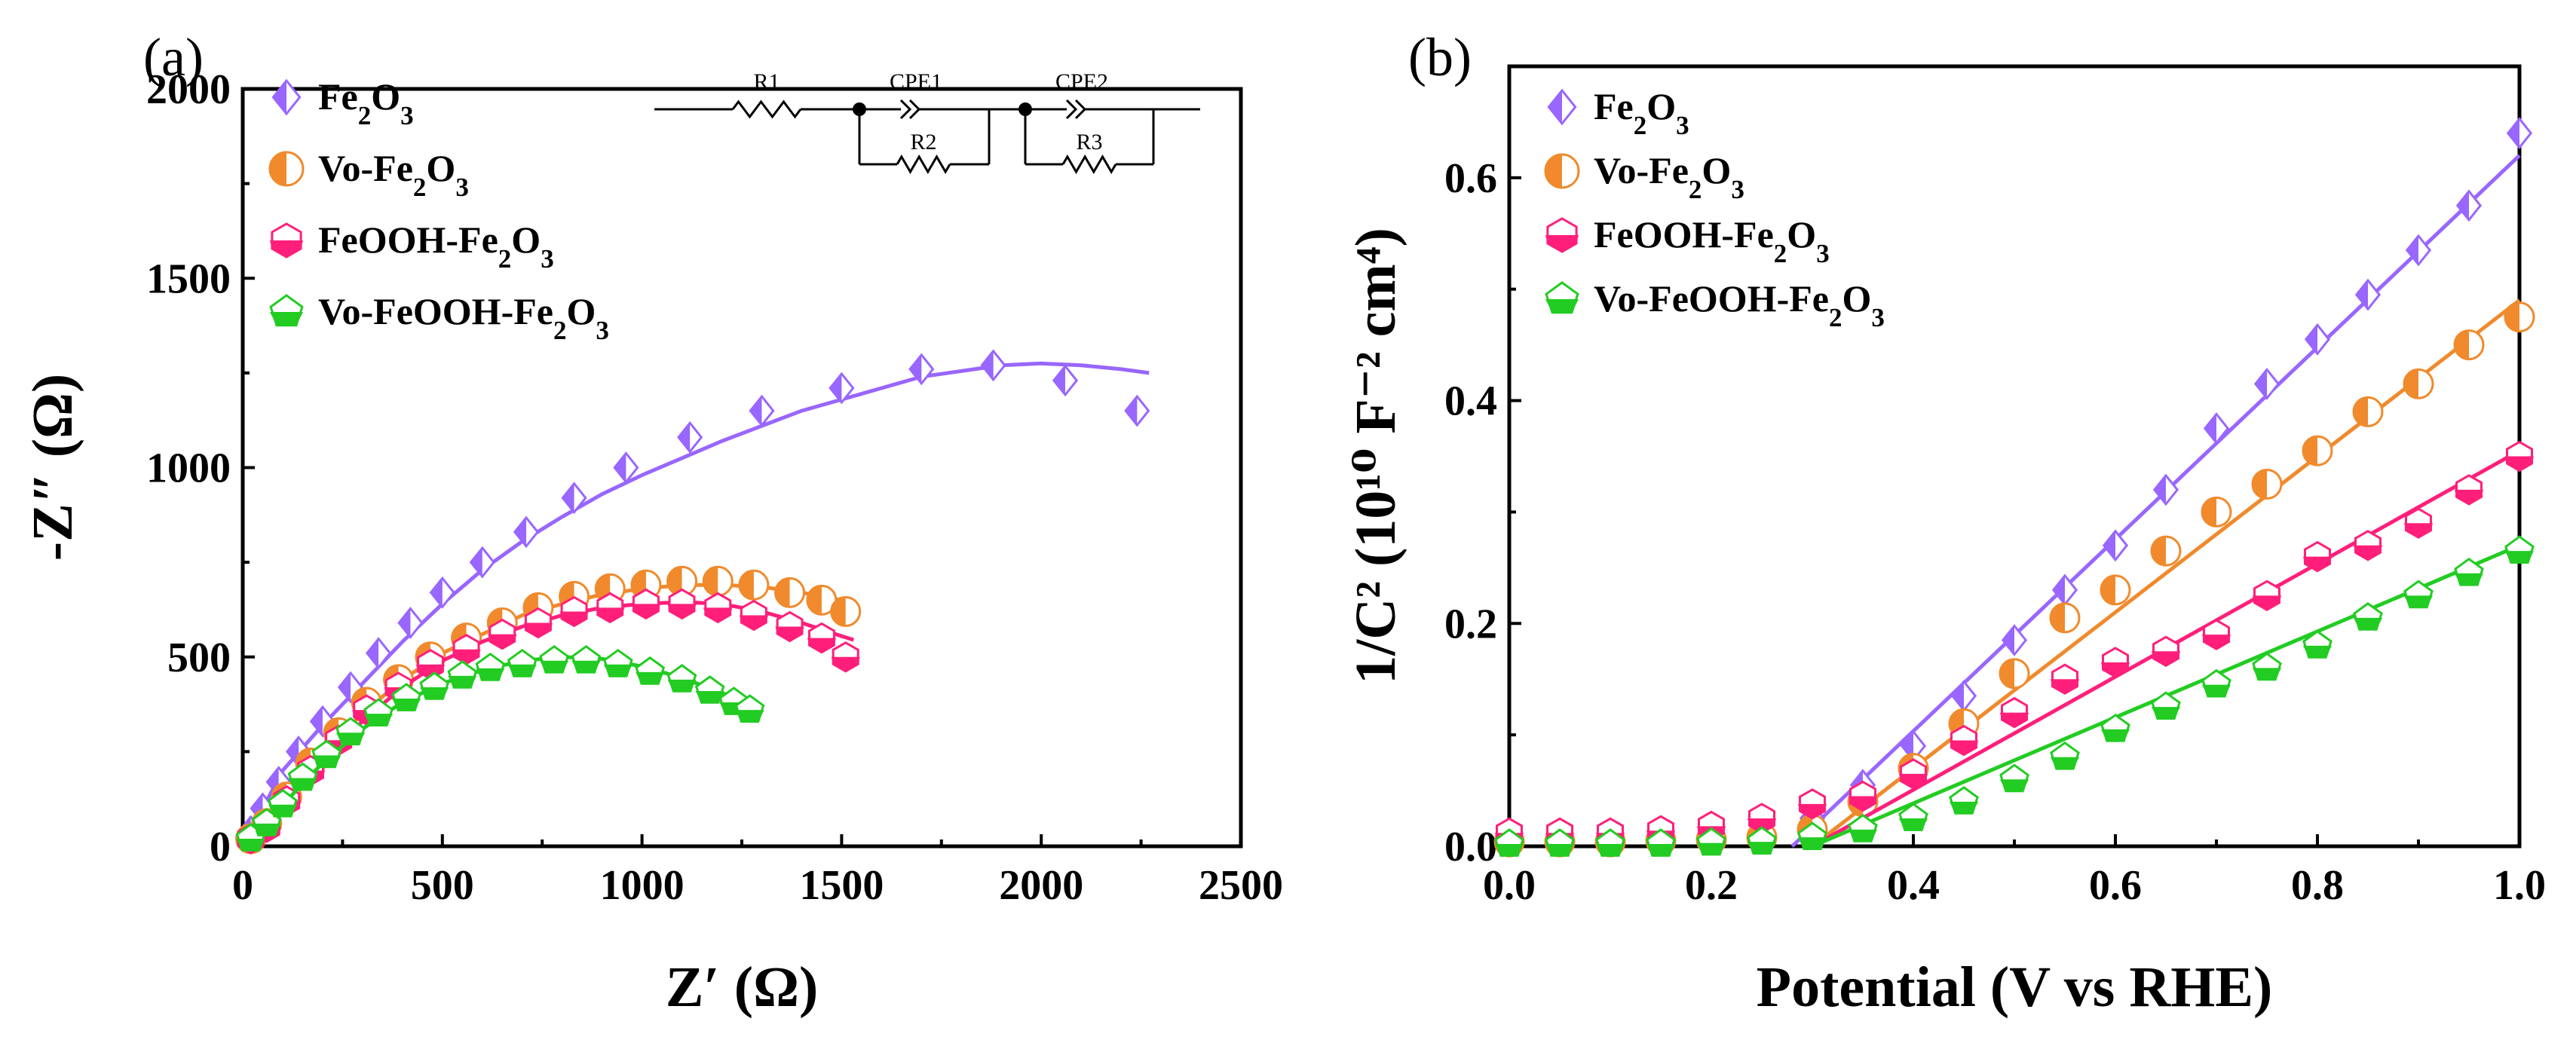 The width and height of the screenshot is (2576, 1049). I want to click on x-tick-label: 0.6, so click(2115, 885).